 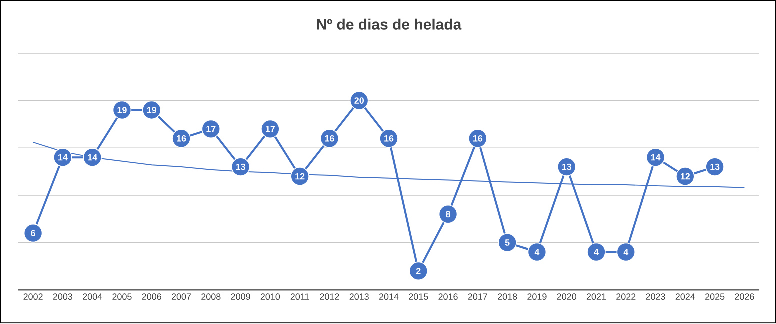 What do you see at coordinates (122, 297) in the screenshot?
I see `x-tick-label: 2005` at bounding box center [122, 297].